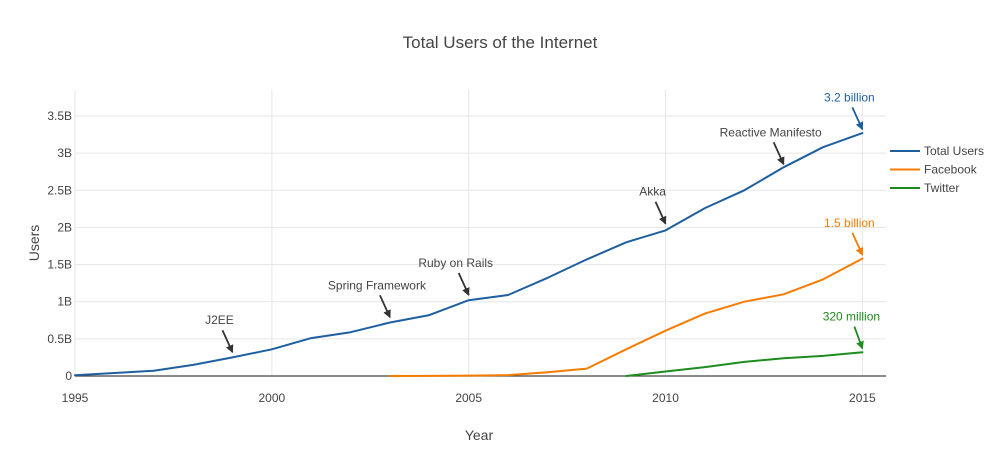 The image size is (1000, 471). Describe the element at coordinates (34, 243) in the screenshot. I see `y-axis-title: Users` at that location.